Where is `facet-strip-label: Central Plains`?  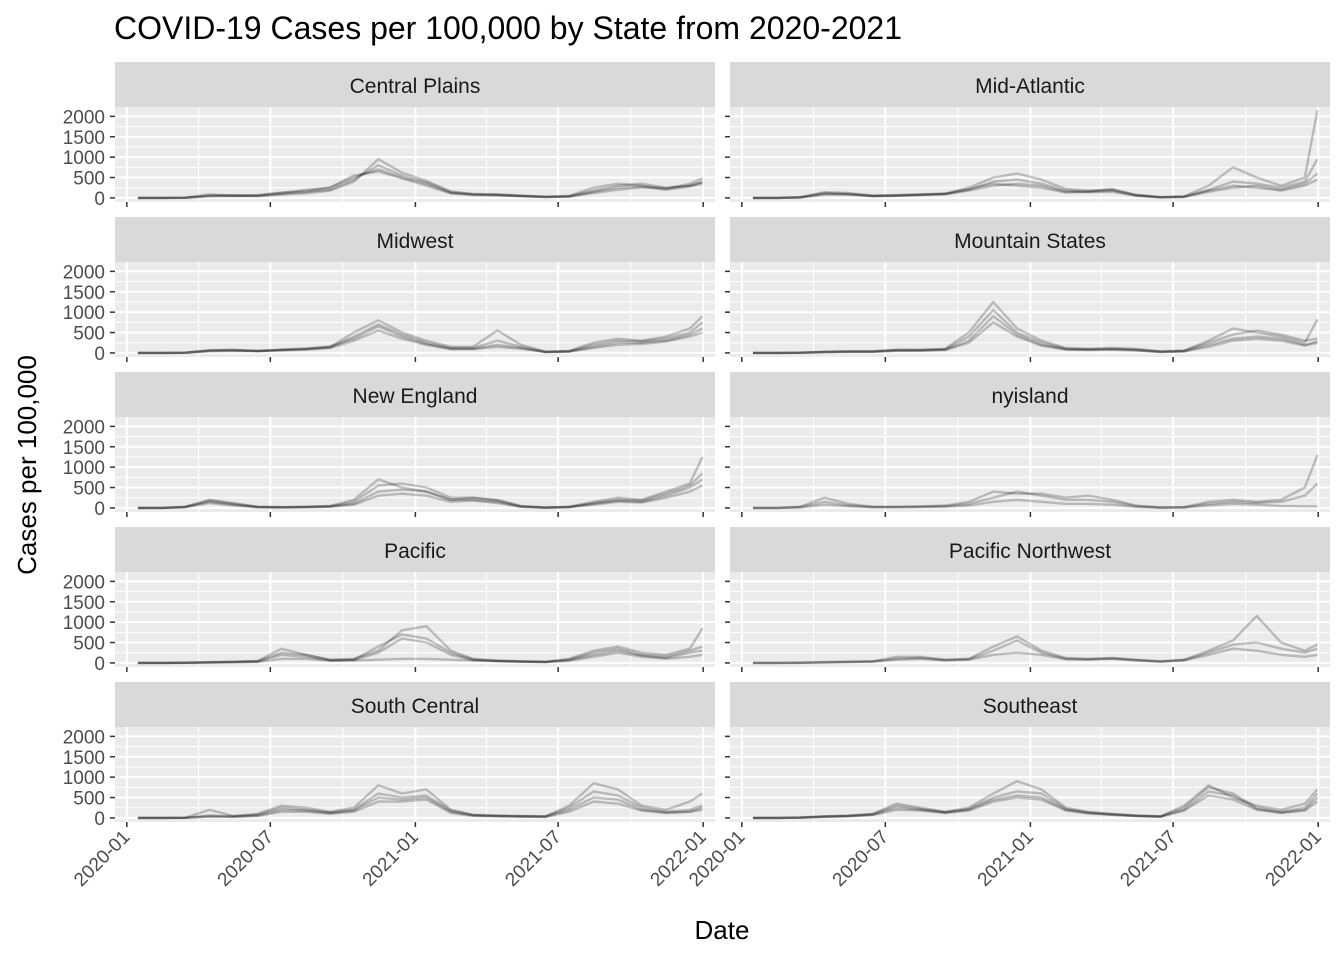 facet-strip-label: Central Plains is located at coordinates (415, 86).